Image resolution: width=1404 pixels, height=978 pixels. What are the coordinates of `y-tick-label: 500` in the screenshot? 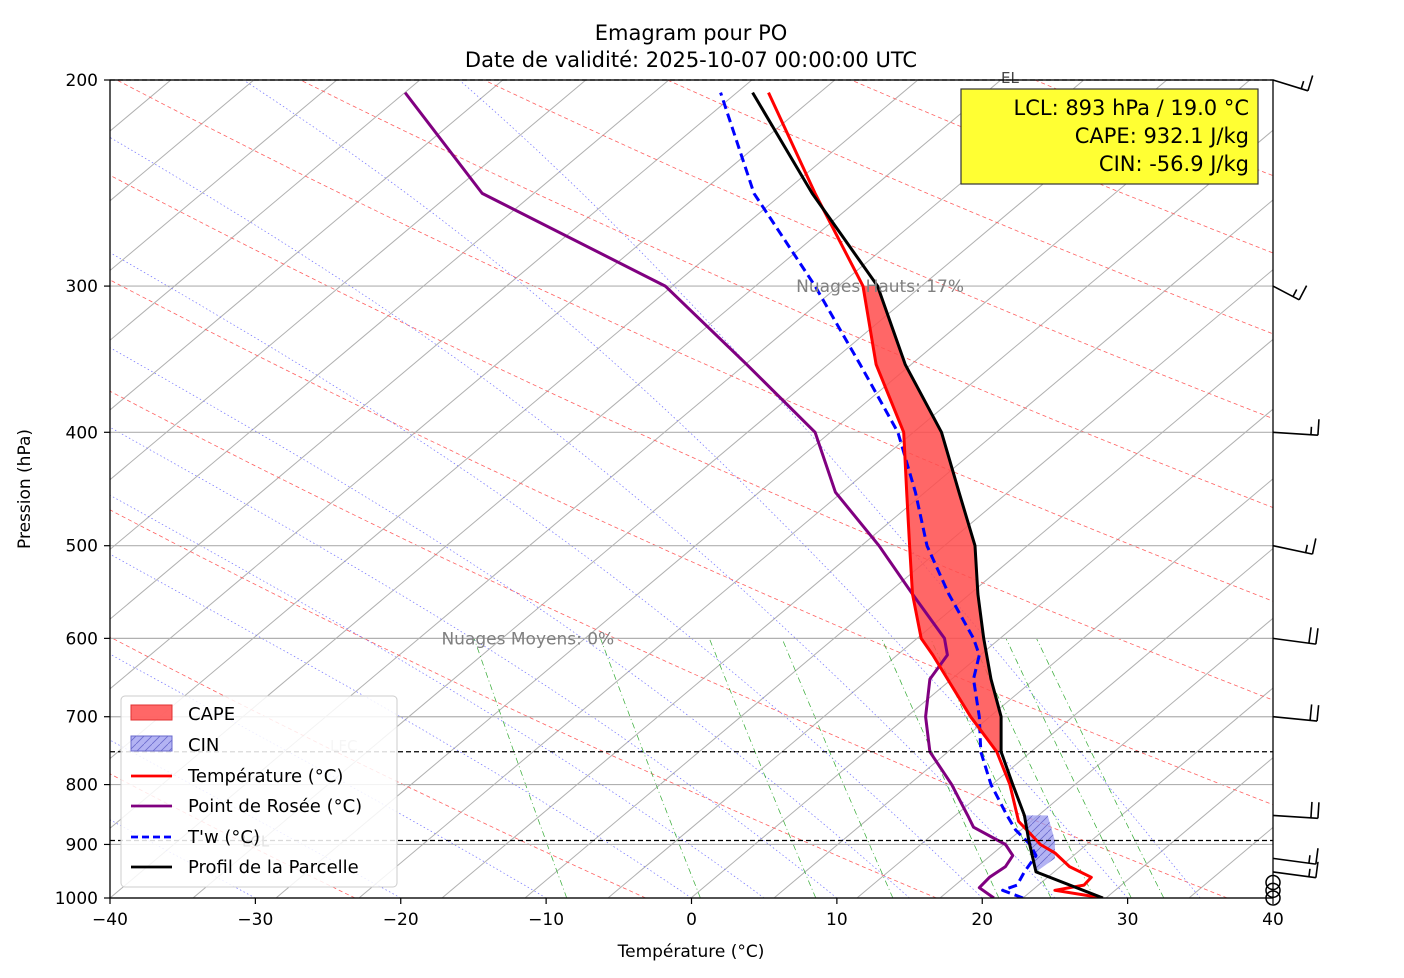 It's located at (82, 547).